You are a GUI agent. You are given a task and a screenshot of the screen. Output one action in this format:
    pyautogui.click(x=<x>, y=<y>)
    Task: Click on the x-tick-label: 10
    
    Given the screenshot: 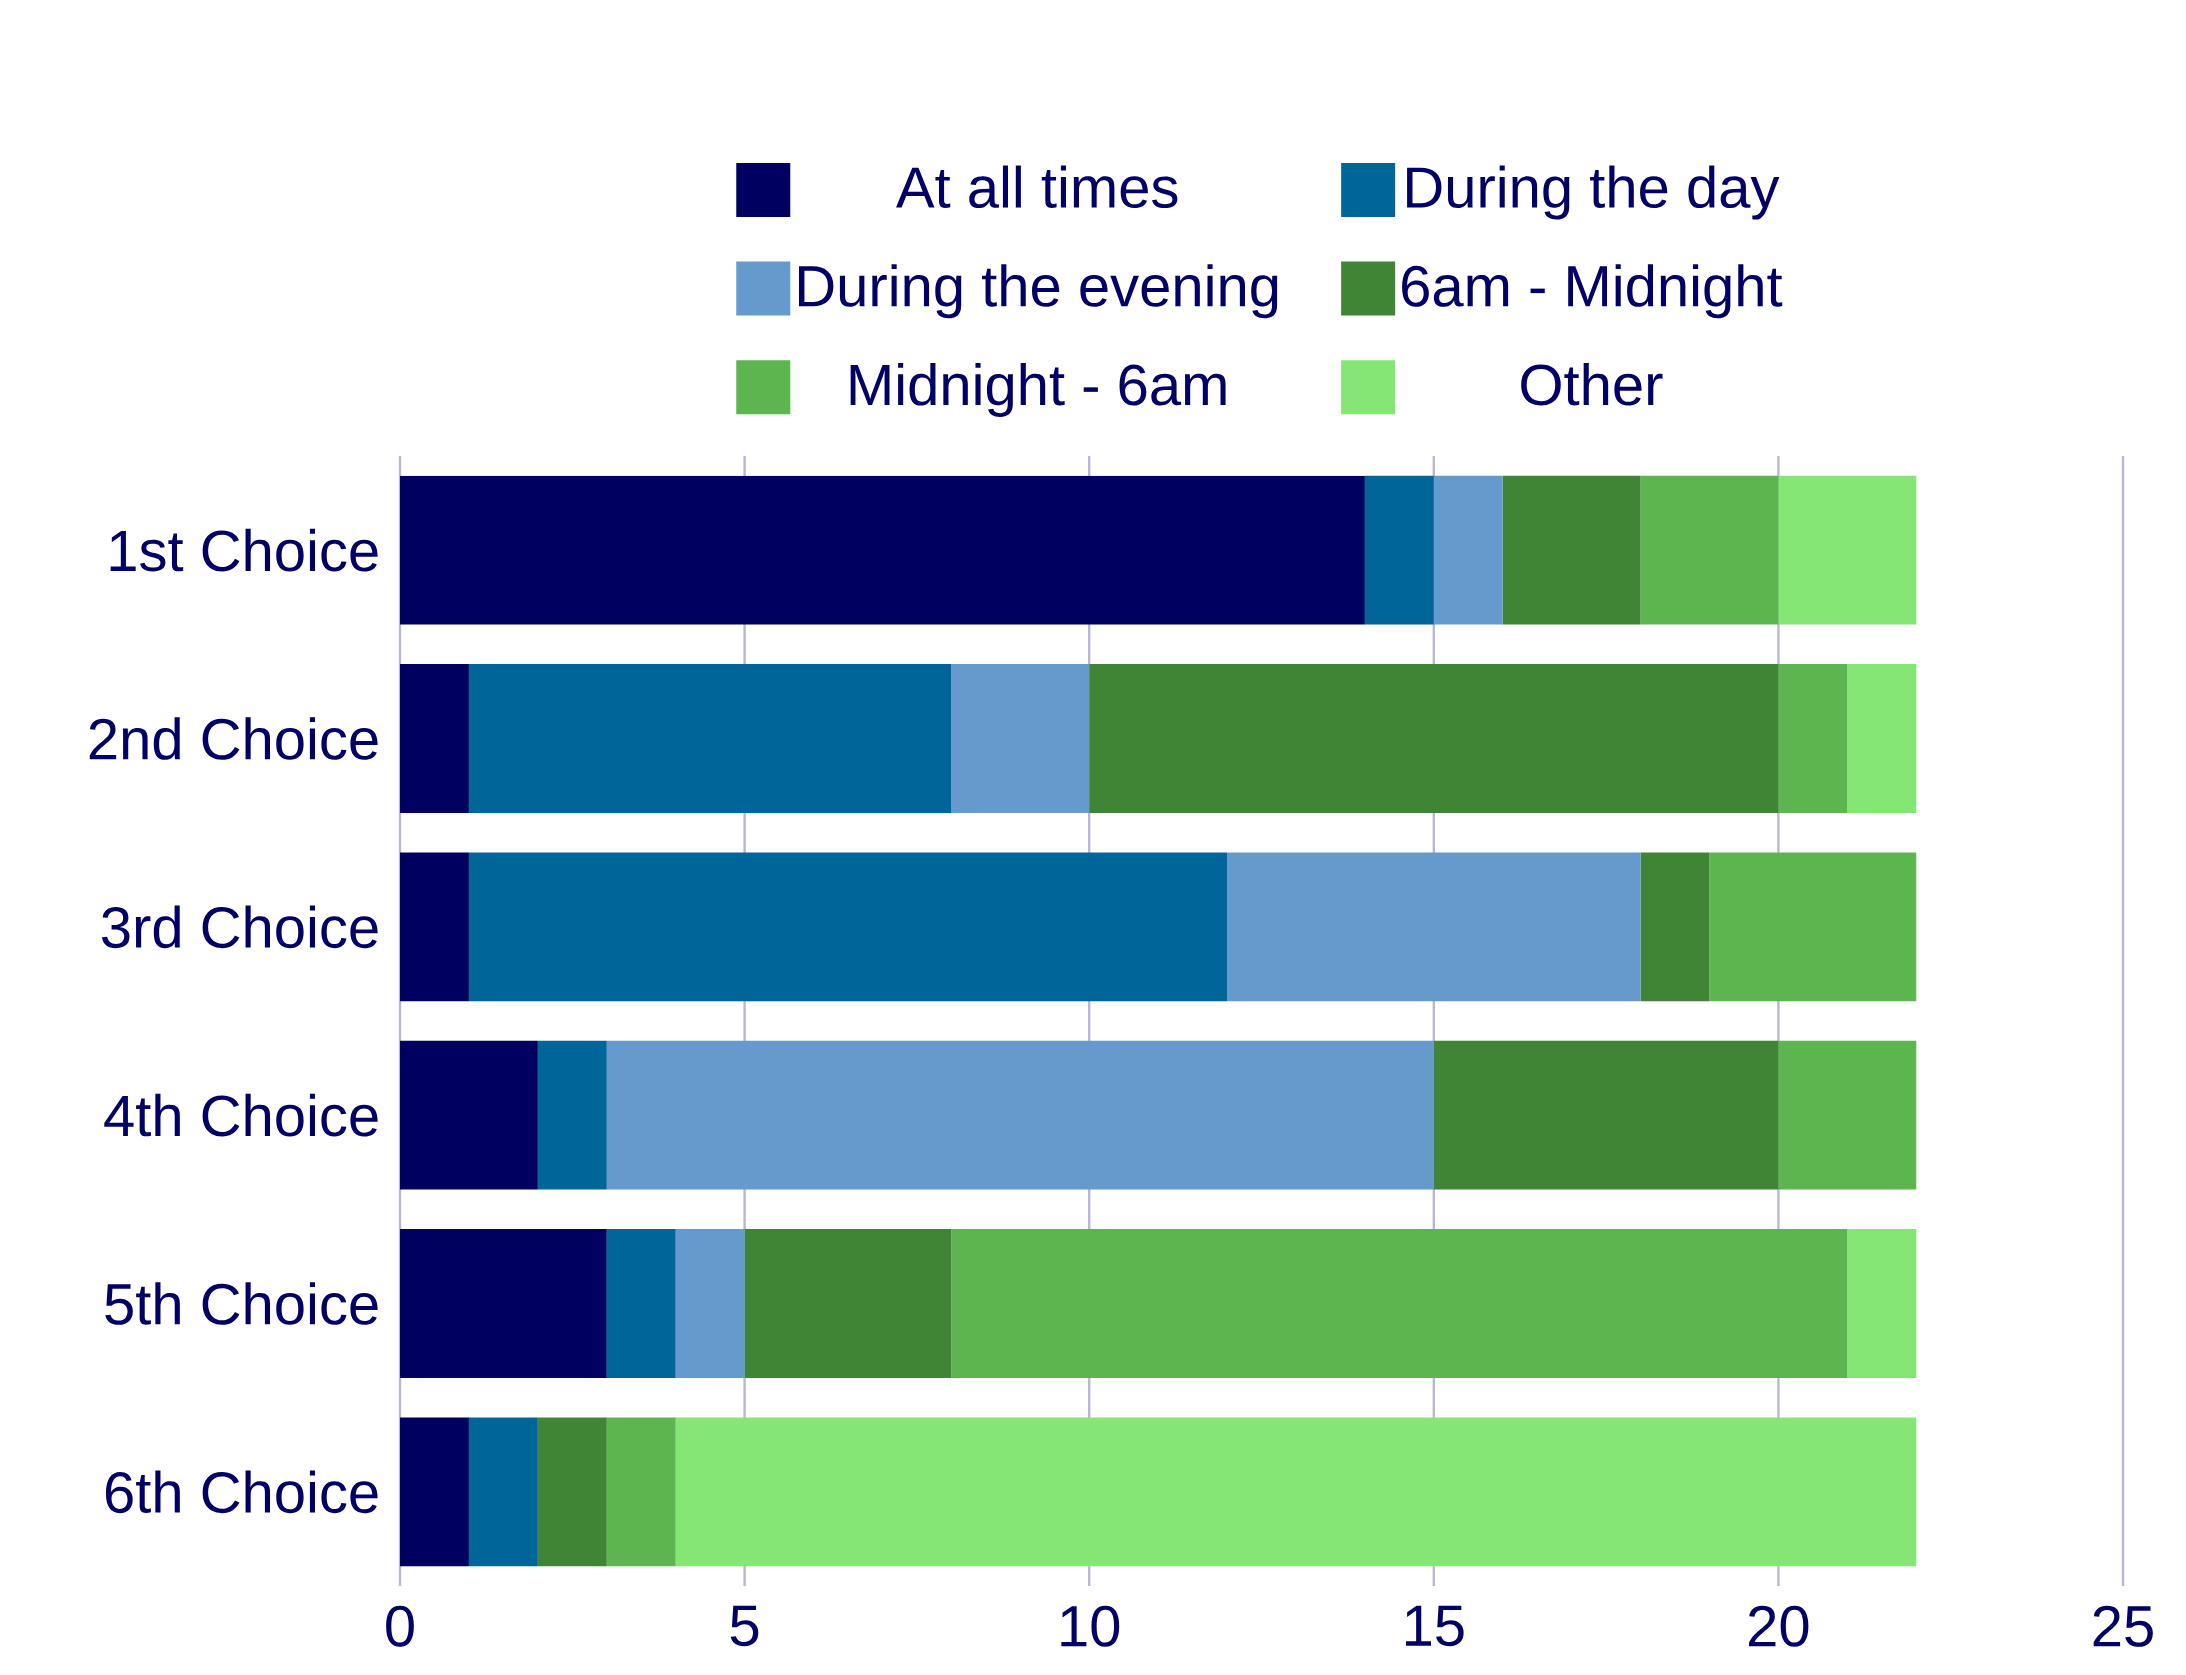 What is the action you would take?
    pyautogui.click(x=1090, y=1626)
    